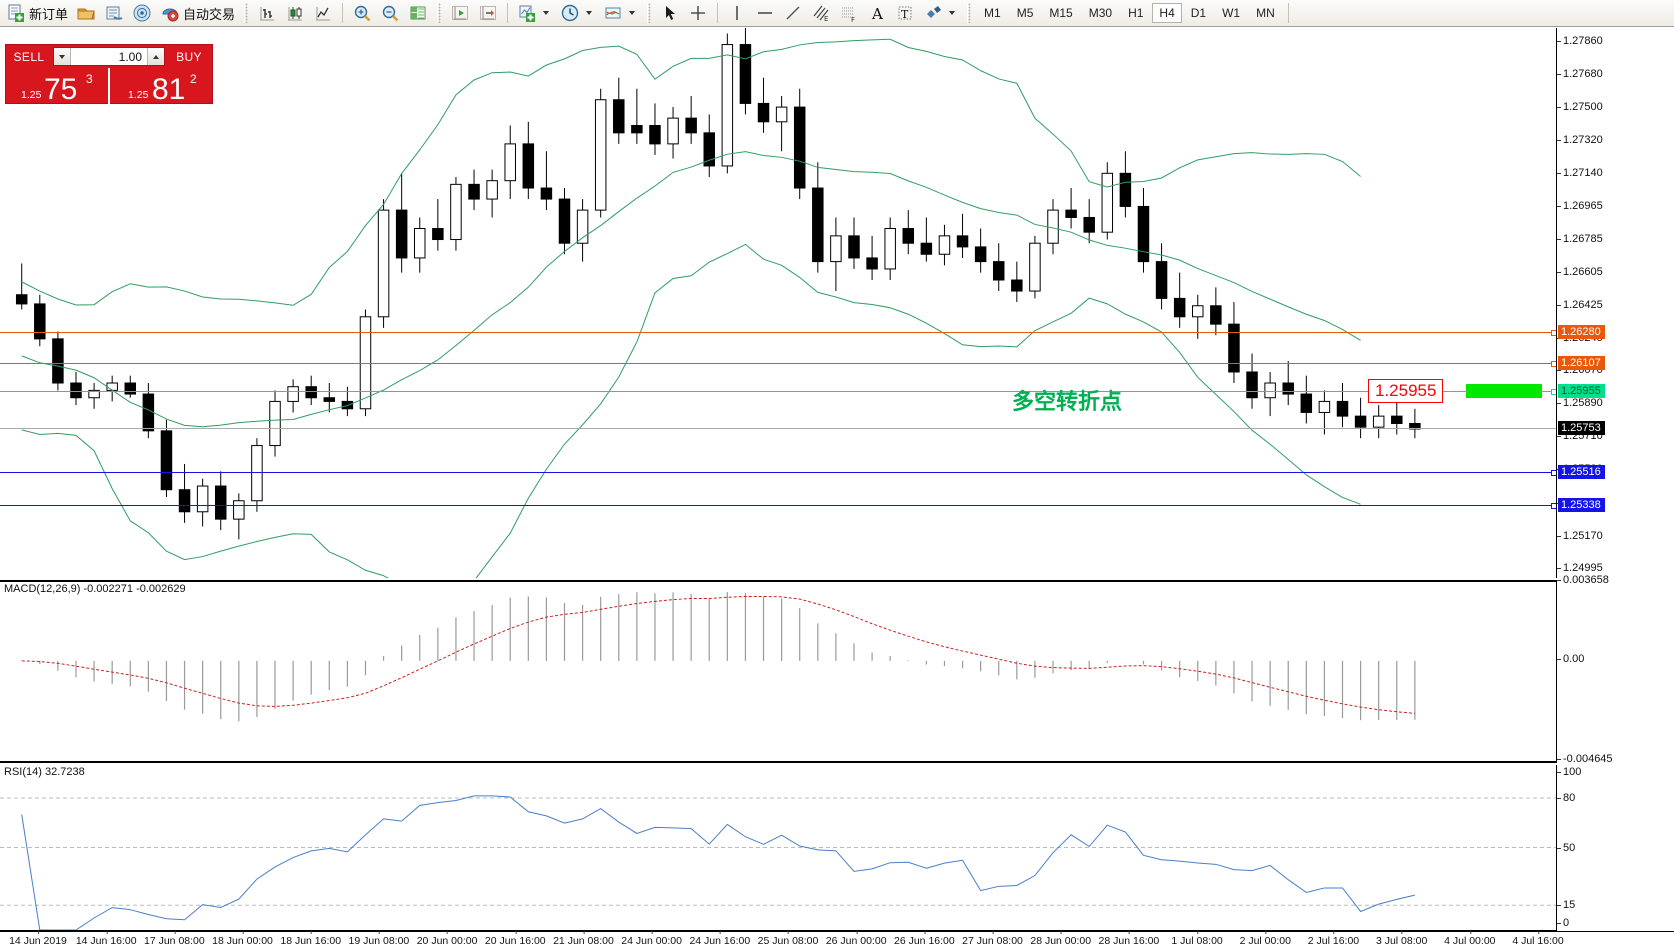  Describe the element at coordinates (1167, 13) in the screenshot. I see `timeframe-h4: H4` at that location.